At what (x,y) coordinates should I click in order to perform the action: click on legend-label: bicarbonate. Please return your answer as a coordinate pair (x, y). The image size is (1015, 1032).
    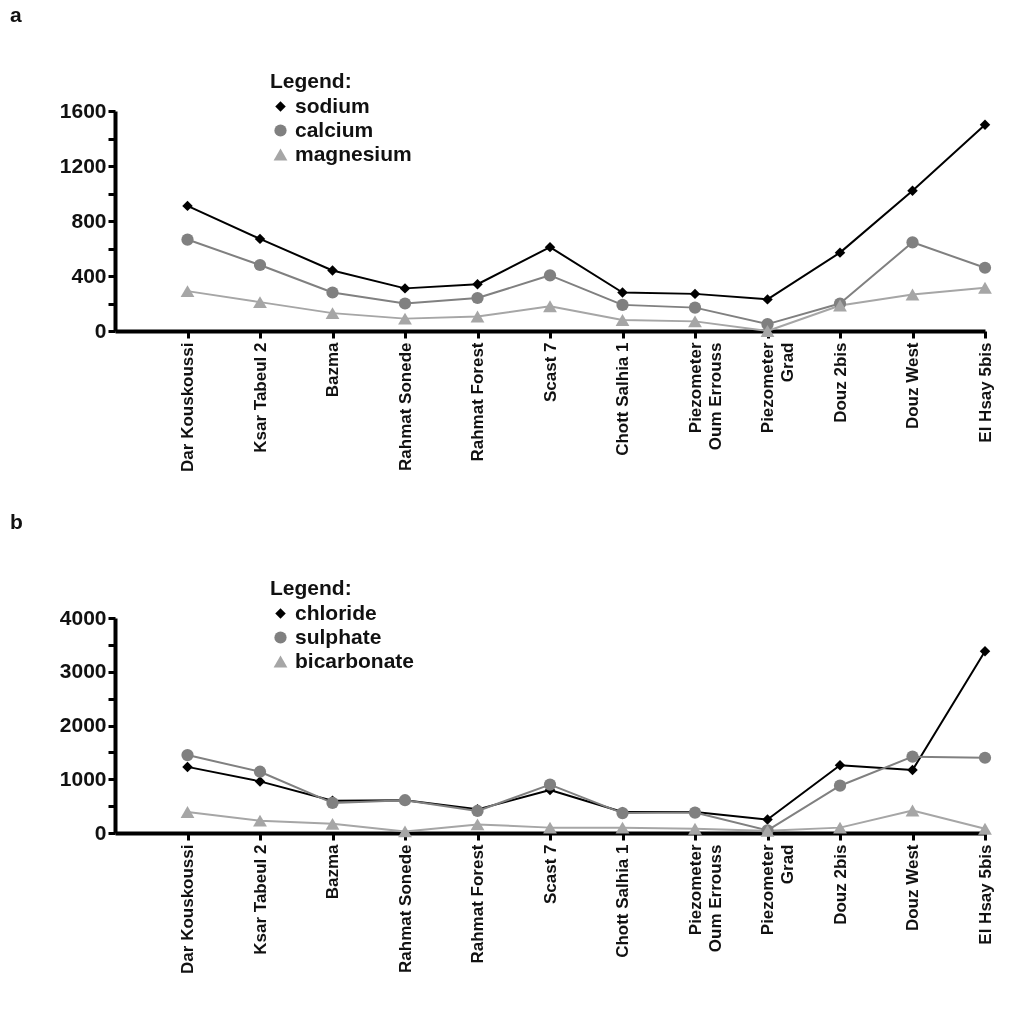
    Looking at the image, I should click on (355, 660).